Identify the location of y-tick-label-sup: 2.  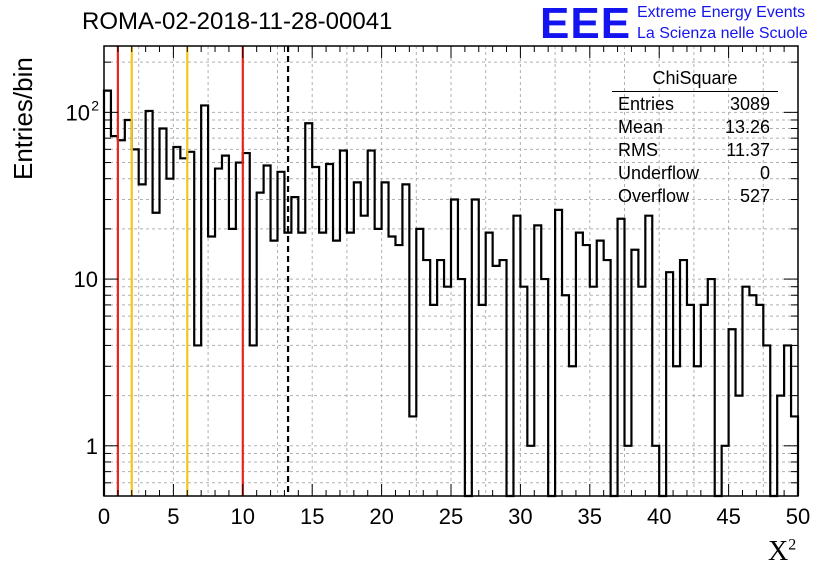
(95, 105).